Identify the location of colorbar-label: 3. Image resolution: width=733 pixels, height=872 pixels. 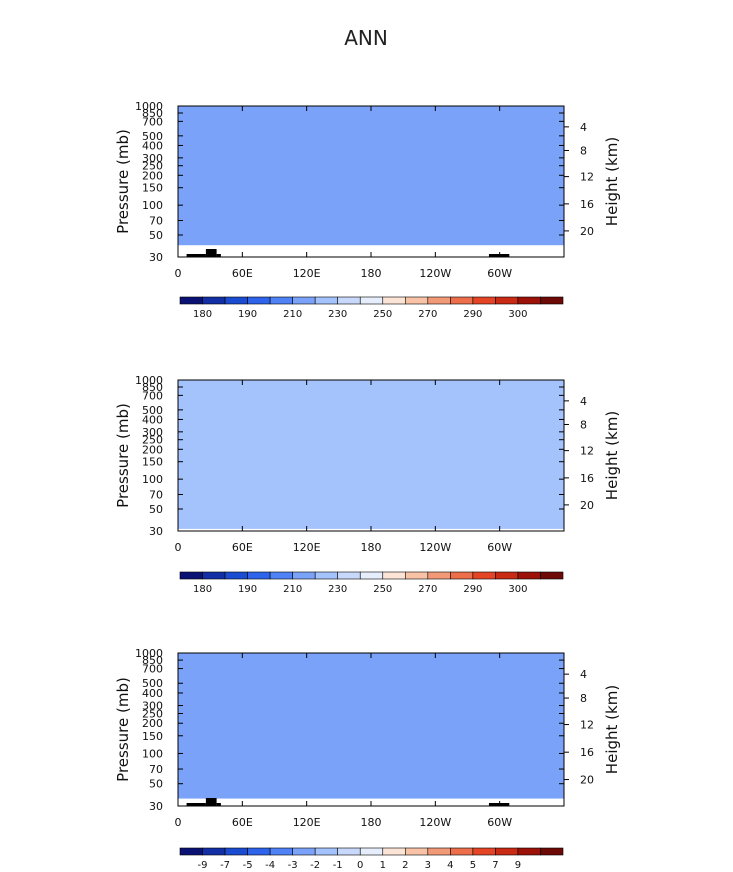
(428, 865).